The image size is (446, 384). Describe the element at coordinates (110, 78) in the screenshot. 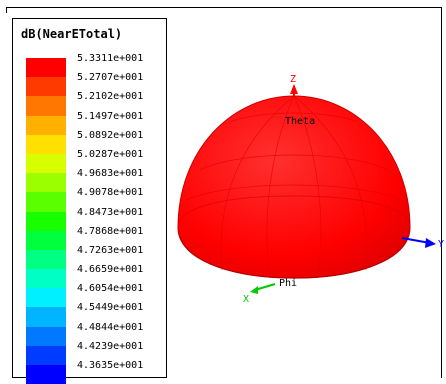

I see `legend-value-label: 5.2707e+001` at that location.